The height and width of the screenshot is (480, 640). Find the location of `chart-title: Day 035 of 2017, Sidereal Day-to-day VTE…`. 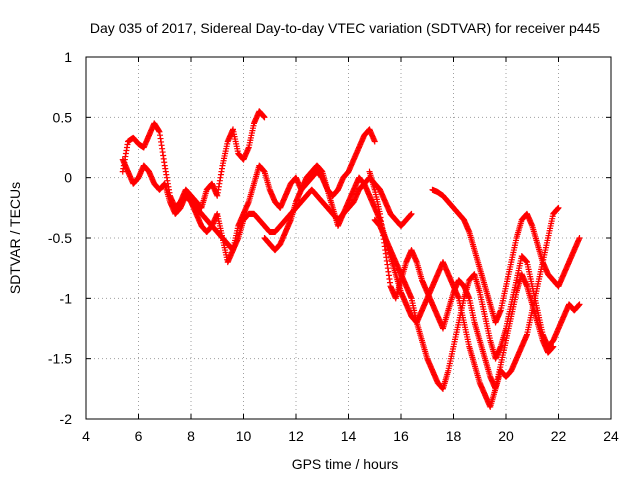

chart-title: Day 035 of 2017, Sidereal Day-to-day VTE… is located at coordinates (345, 28).